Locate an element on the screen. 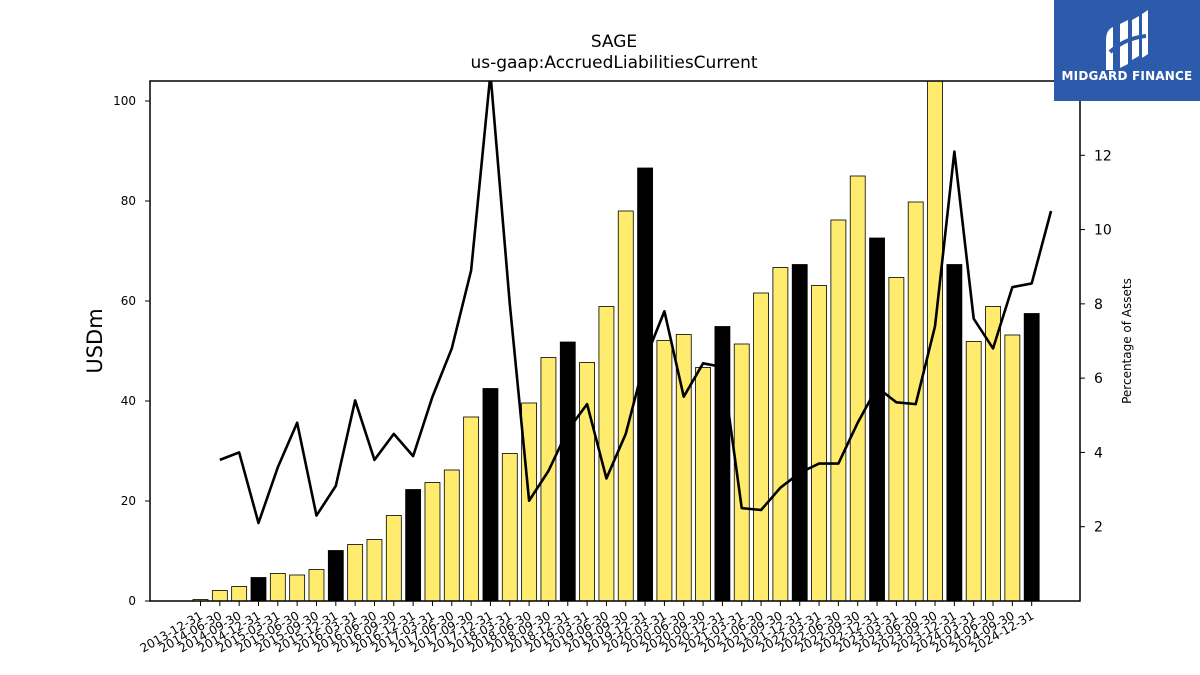 The image size is (1200, 675). brand-logo: MIDGARD FINANCE is located at coordinates (1127, 50).